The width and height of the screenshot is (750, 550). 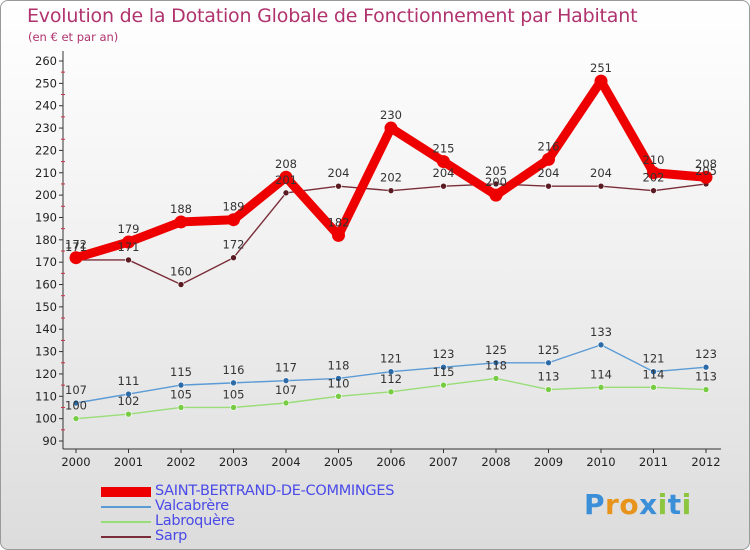 I want to click on data-label: 201, so click(x=286, y=180).